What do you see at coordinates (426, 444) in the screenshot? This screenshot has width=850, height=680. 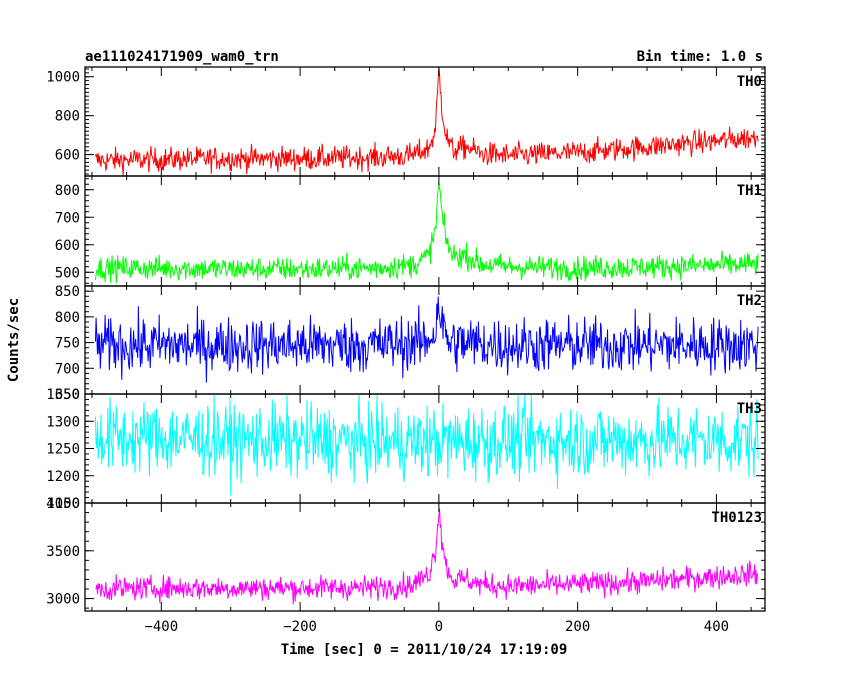 I see `series-line-th3` at bounding box center [426, 444].